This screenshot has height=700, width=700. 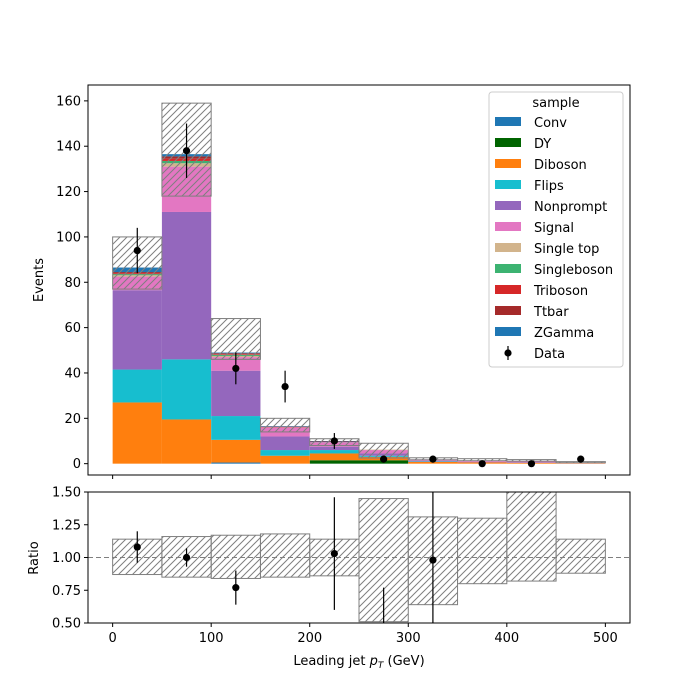 What do you see at coordinates (508, 289) in the screenshot?
I see `legend-swatch-triboson` at bounding box center [508, 289].